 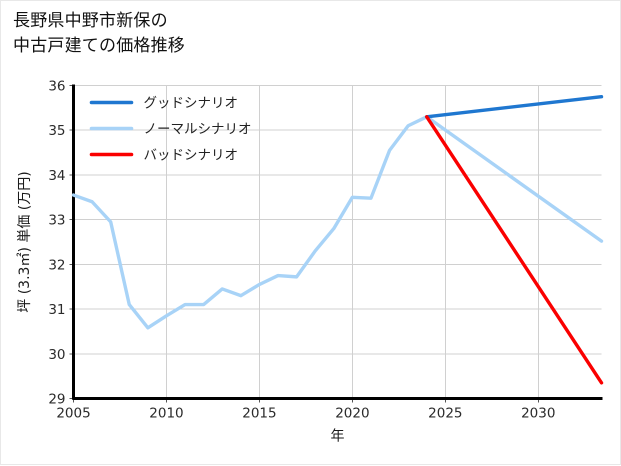 What do you see at coordinates (191, 104) in the screenshot?
I see `legend-item-label: グッドシナリオ` at bounding box center [191, 104].